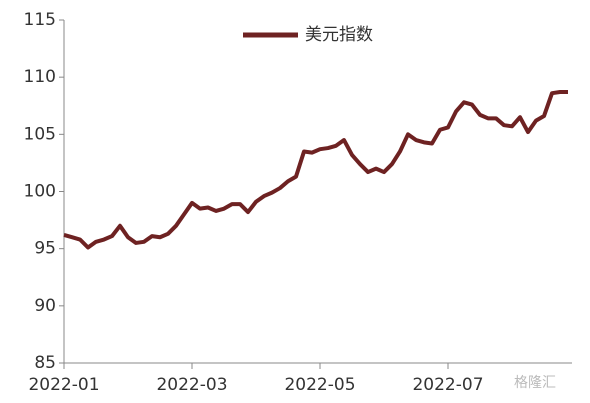 This screenshot has width=590, height=403. What do you see at coordinates (40, 20) in the screenshot?
I see `y-tick-label: 115` at bounding box center [40, 20].